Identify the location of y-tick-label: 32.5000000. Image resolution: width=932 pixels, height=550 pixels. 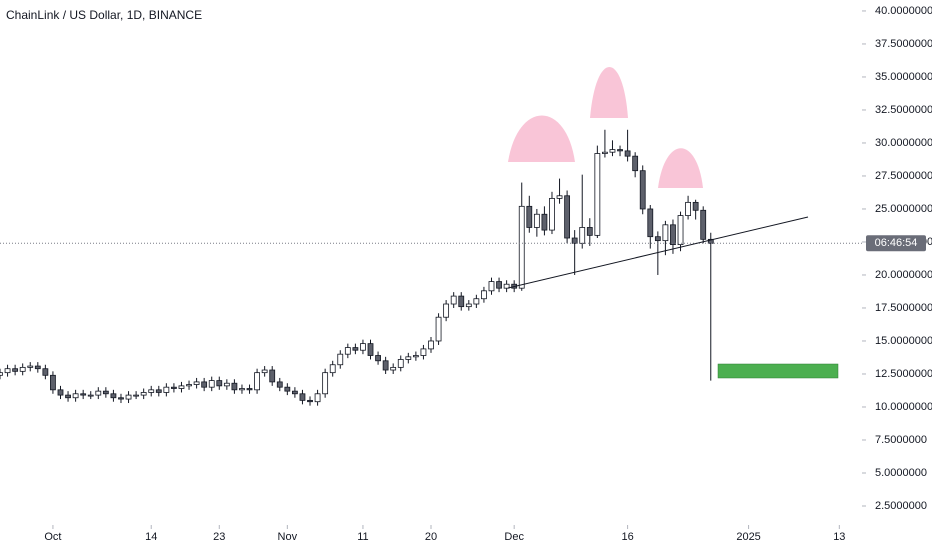
(903, 110).